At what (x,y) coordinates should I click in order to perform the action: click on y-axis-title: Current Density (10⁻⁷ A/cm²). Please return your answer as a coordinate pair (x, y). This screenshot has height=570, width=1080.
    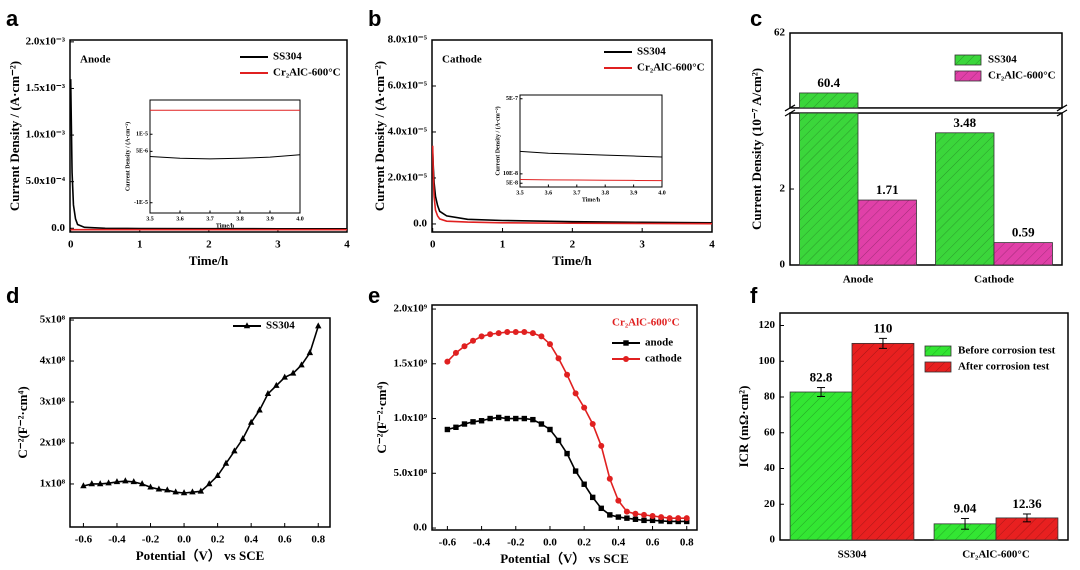
    Looking at the image, I should click on (756, 149).